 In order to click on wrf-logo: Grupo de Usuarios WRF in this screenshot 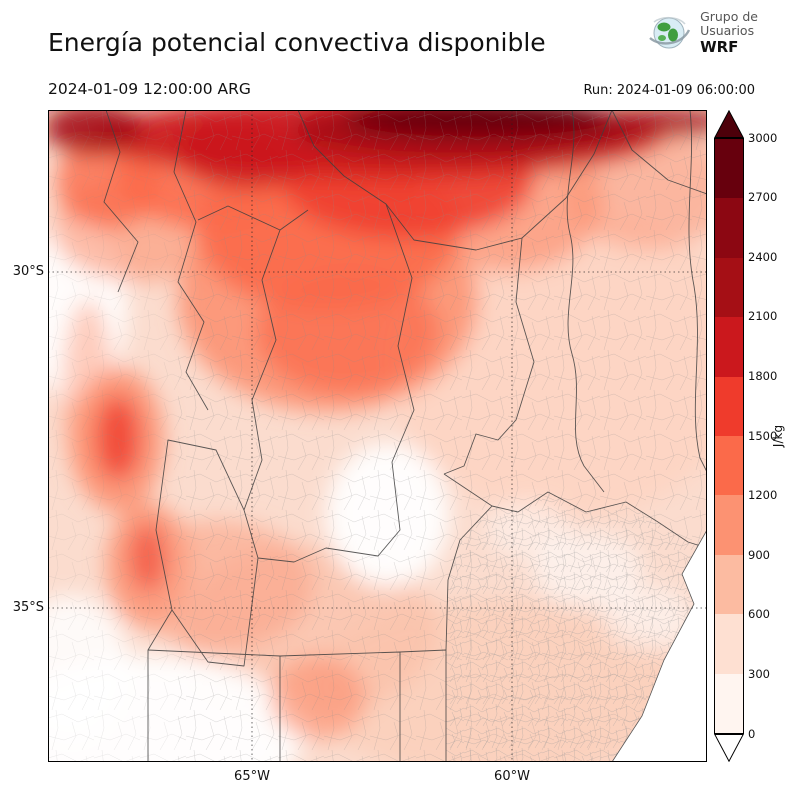, I will do `click(702, 32)`.